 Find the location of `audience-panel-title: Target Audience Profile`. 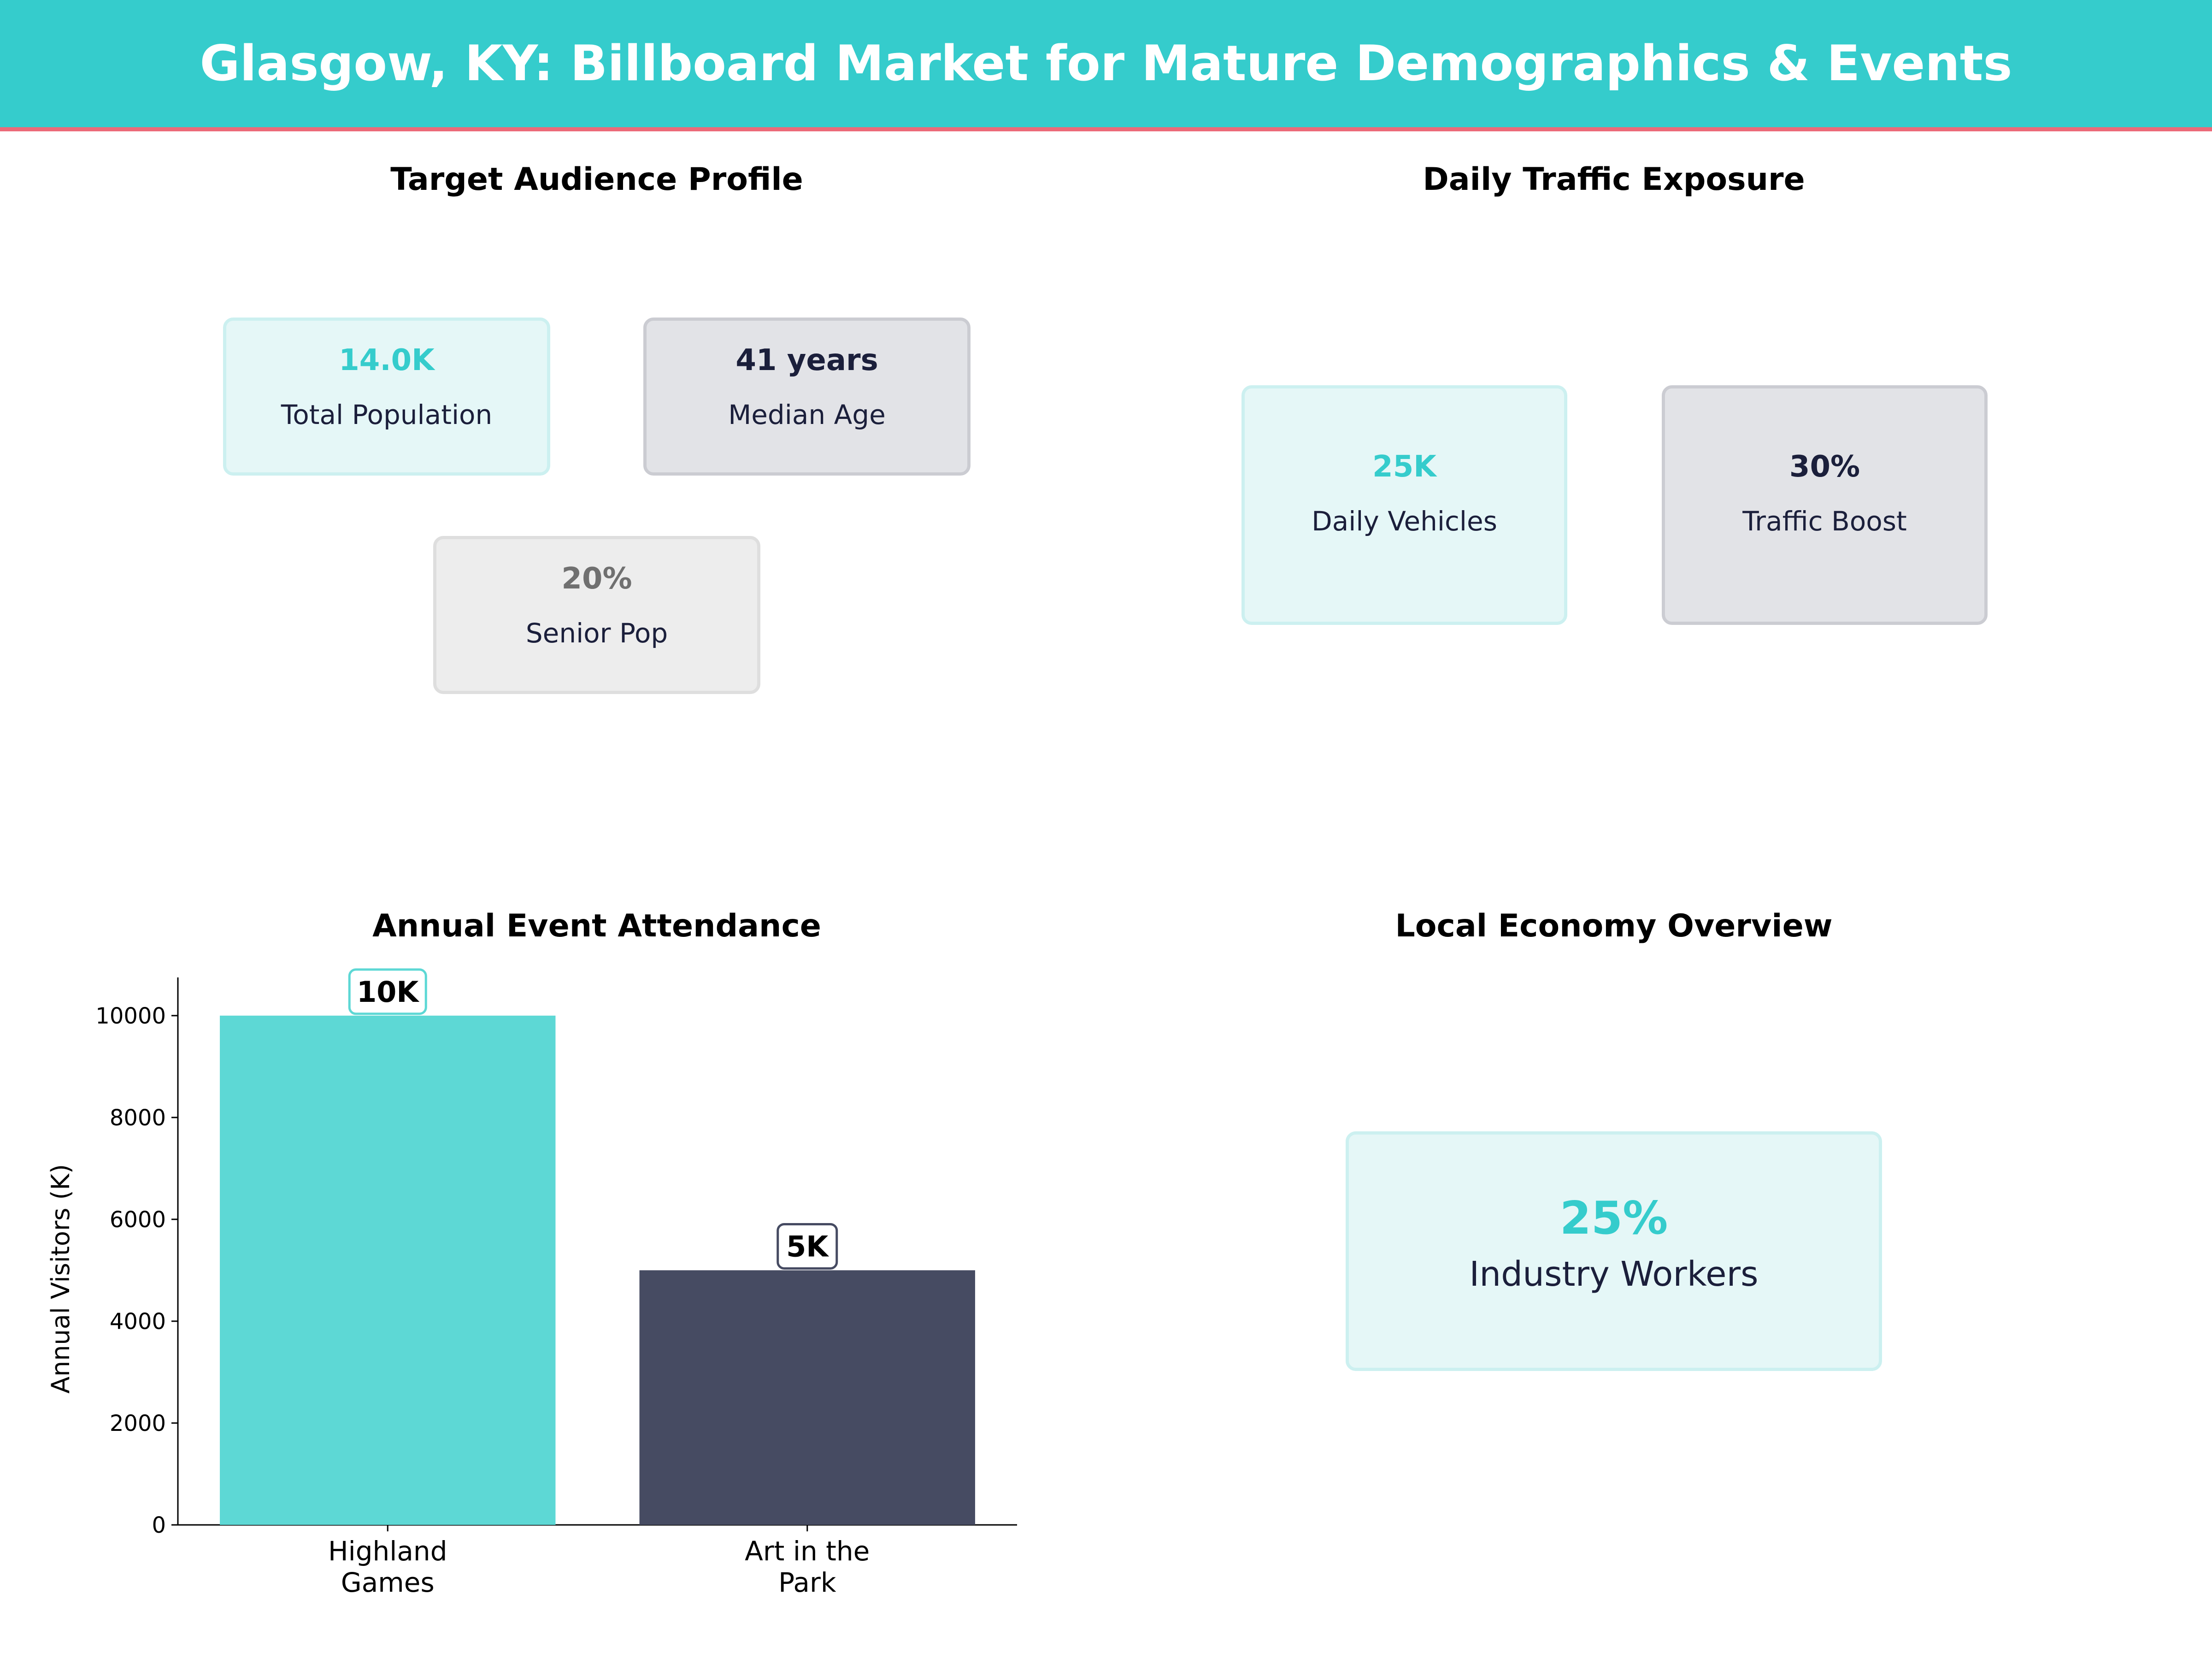

audience-panel-title: Target Audience Profile is located at coordinates (596, 179).